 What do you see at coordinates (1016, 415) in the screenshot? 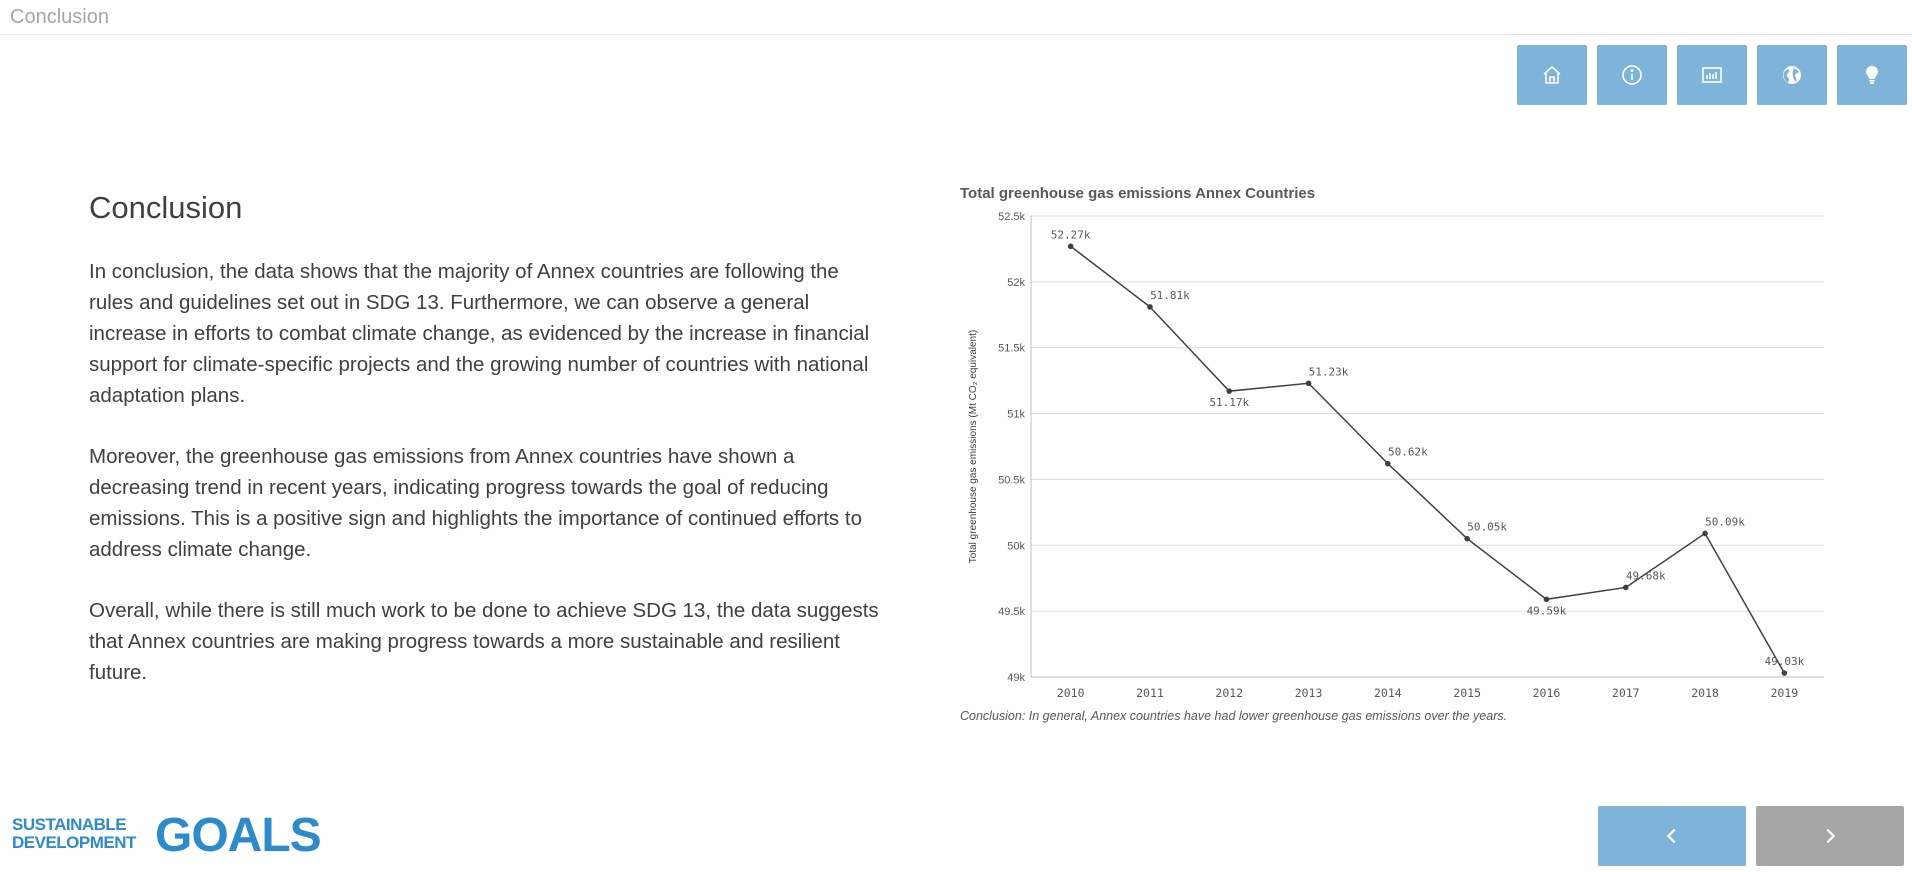
I see `y-tick-label: 51k` at bounding box center [1016, 415].